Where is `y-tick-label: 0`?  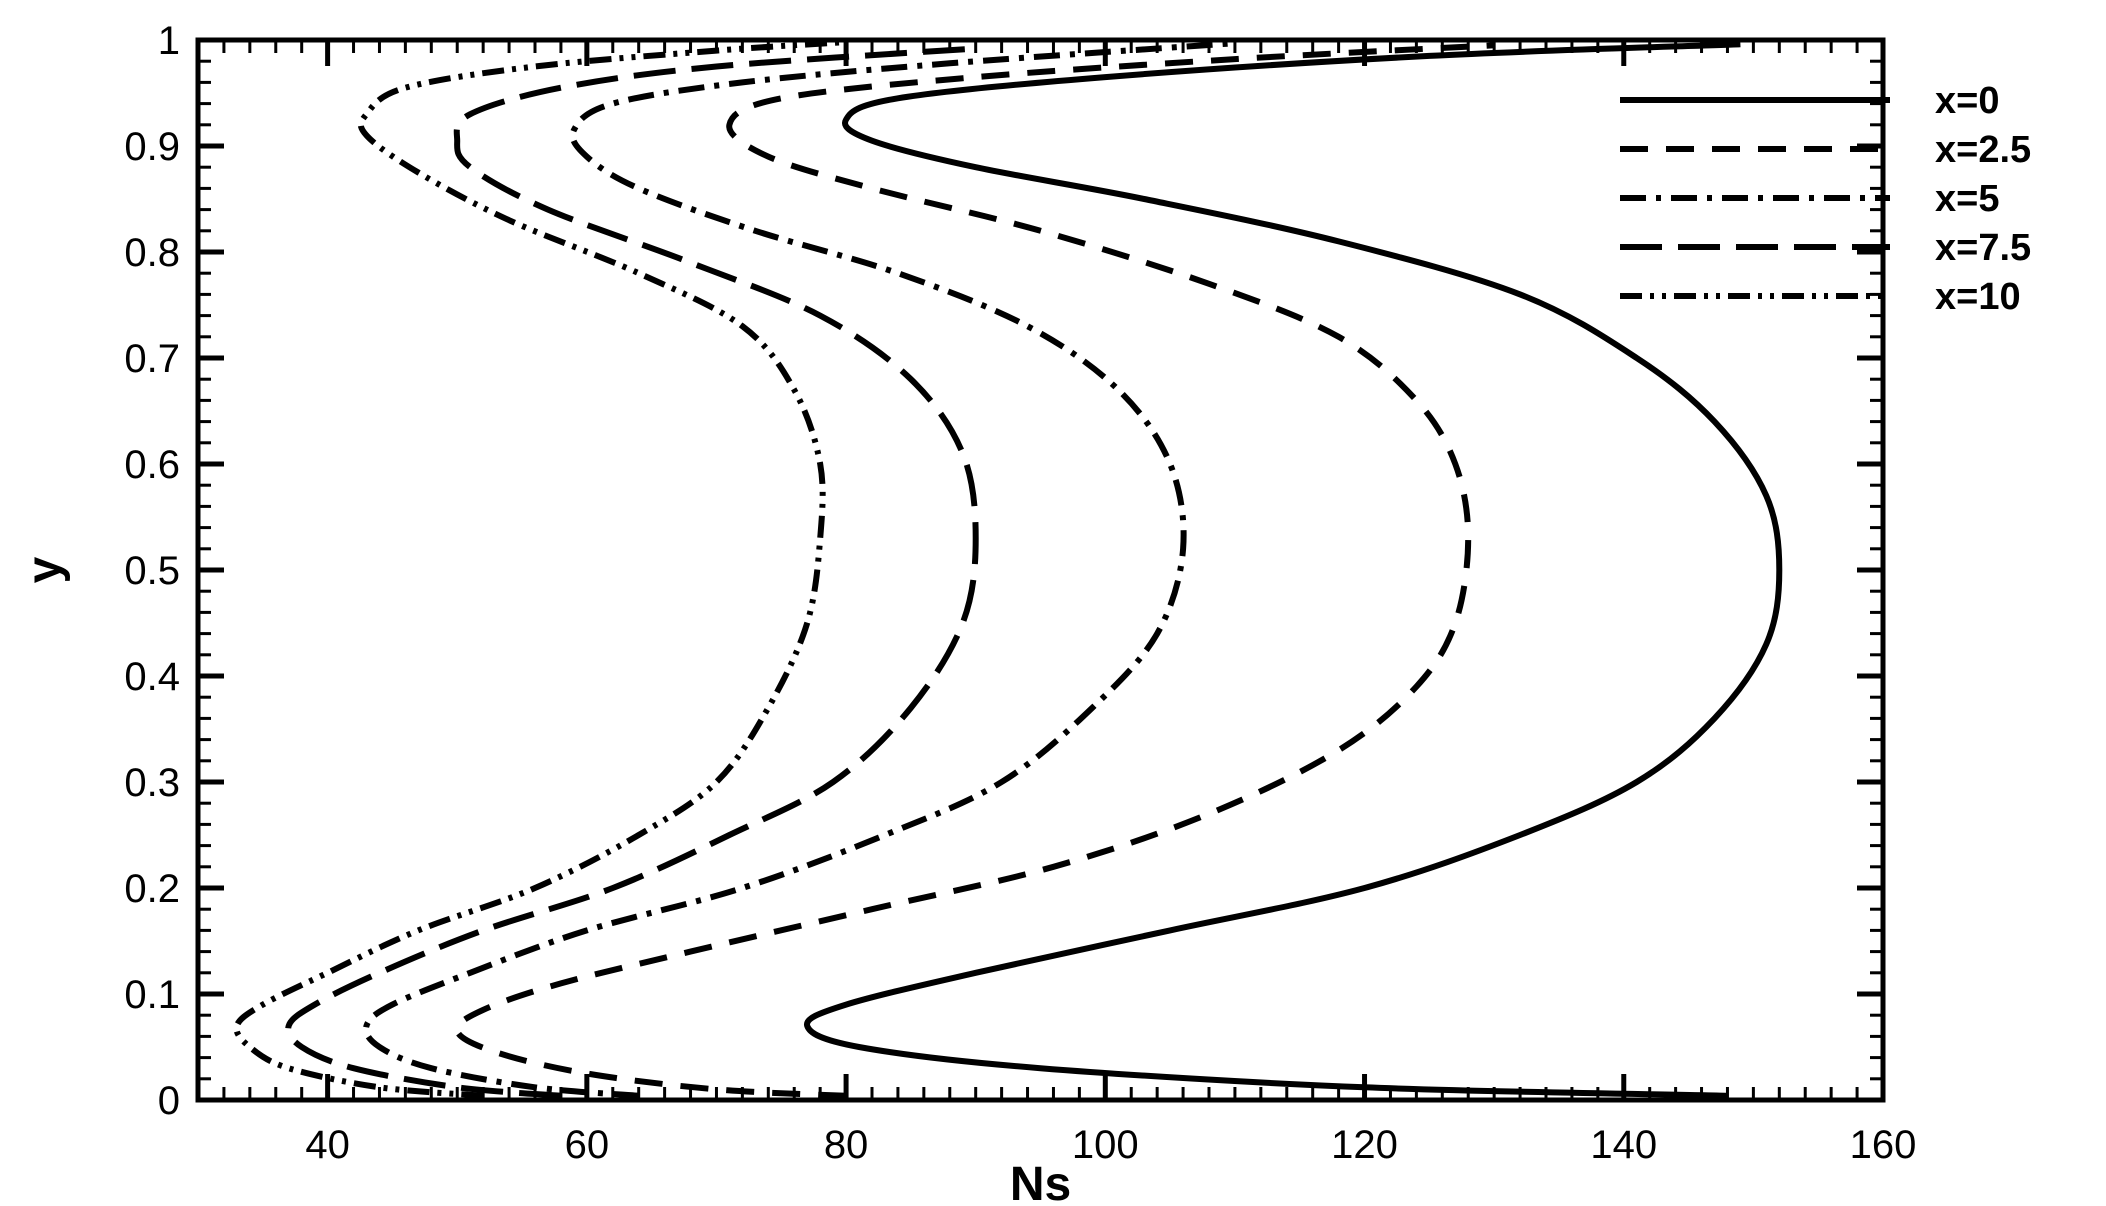
y-tick-label: 0 is located at coordinates (169, 1101).